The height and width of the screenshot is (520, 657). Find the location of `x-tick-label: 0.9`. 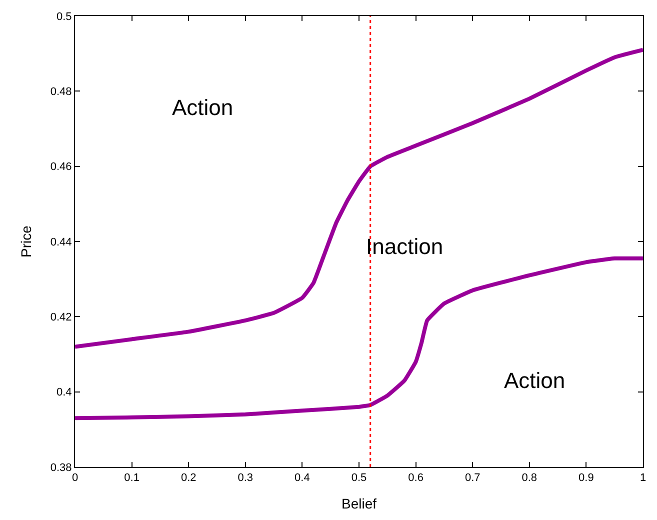

x-tick-label: 0.9 is located at coordinates (586, 478).